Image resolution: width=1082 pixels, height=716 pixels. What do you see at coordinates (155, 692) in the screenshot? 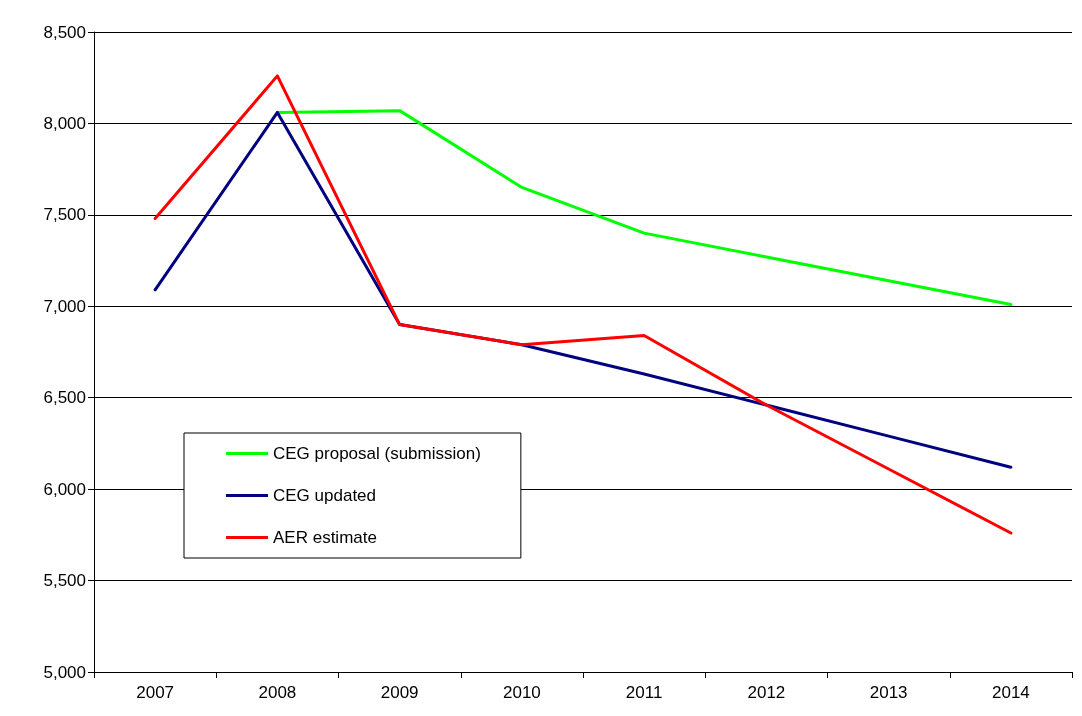
I see `x-tick-label: 2007` at bounding box center [155, 692].